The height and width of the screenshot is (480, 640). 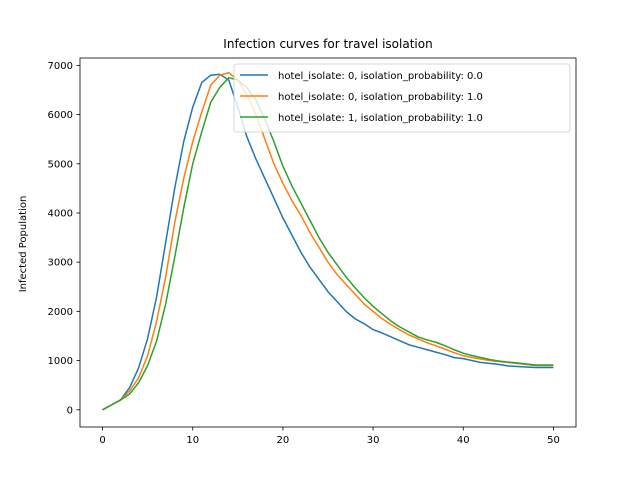 I want to click on legend-box, so click(x=402, y=98).